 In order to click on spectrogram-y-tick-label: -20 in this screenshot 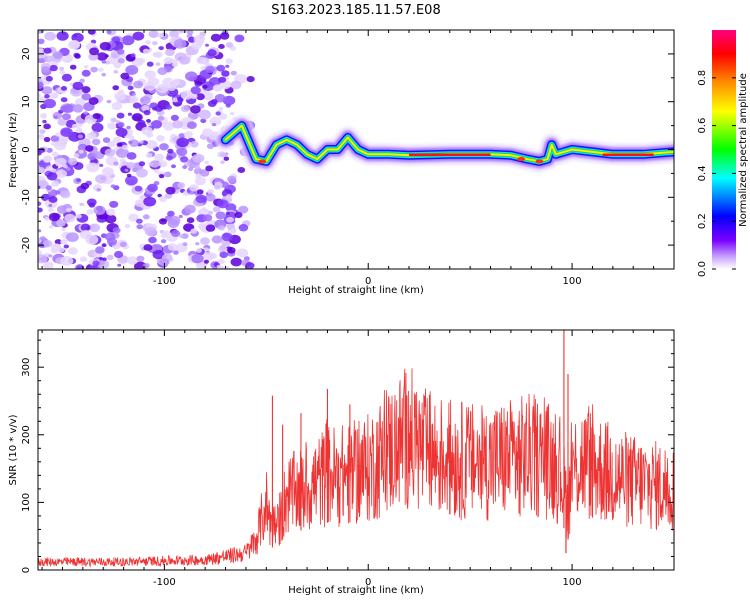, I will do `click(26, 245)`.